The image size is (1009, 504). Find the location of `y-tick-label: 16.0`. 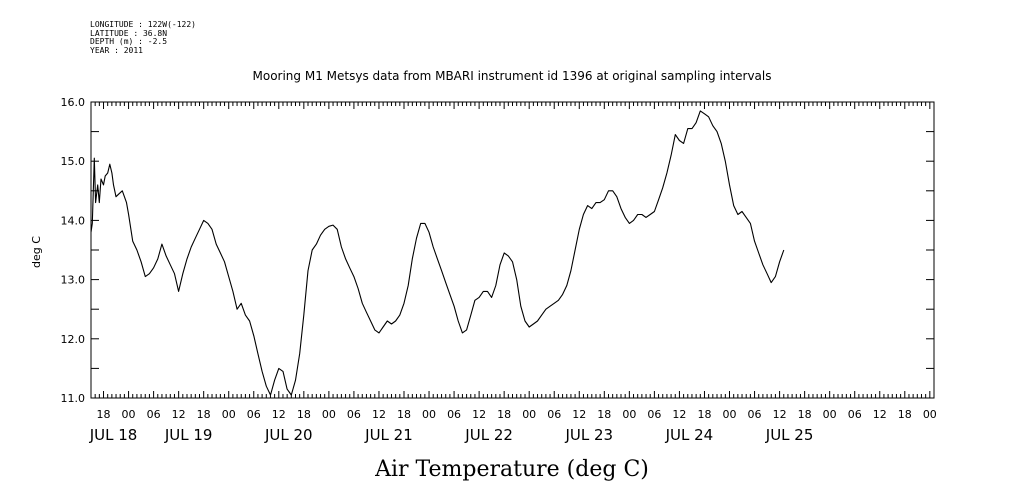

y-tick-label: 16.0 is located at coordinates (73, 102).